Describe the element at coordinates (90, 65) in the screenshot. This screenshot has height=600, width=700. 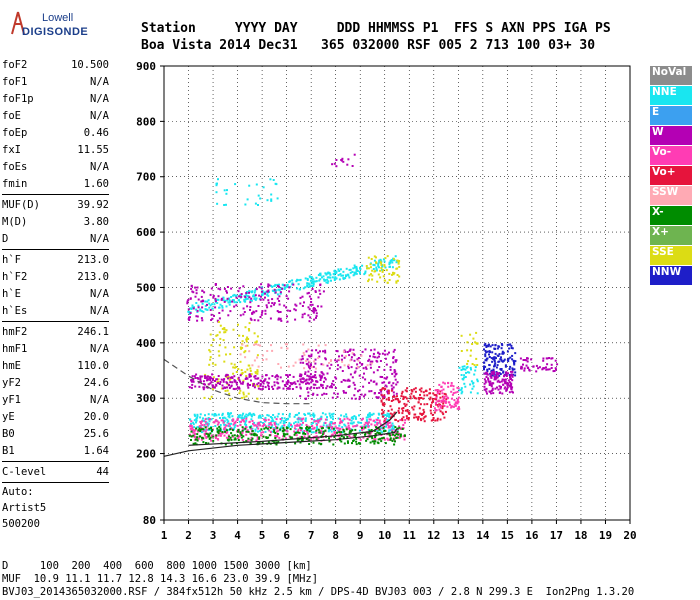
I see `param-value: 10.500` at that location.